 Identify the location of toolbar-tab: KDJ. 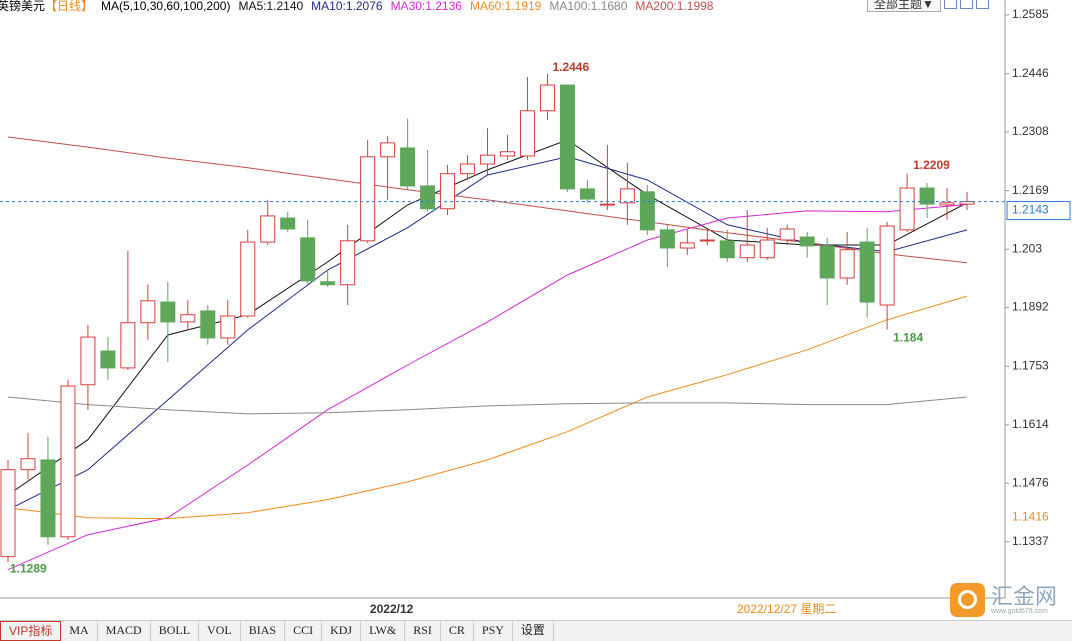
(342, 631).